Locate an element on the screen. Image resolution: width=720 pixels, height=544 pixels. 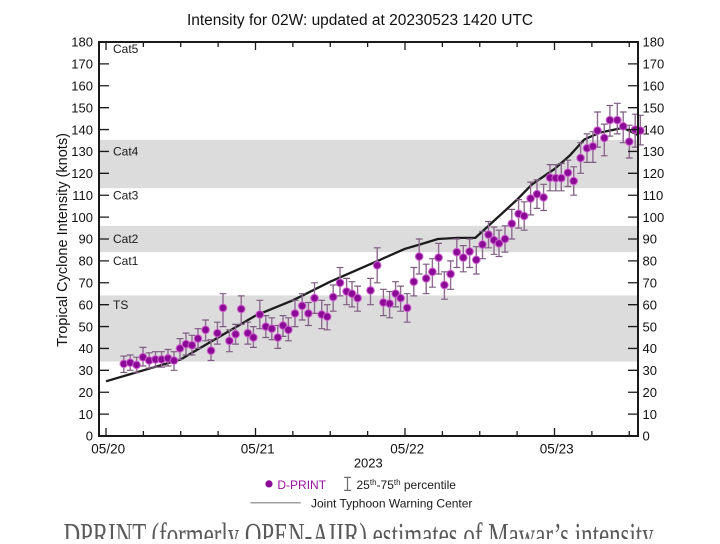
svg-text: Cat1 is located at coordinates (126, 261).